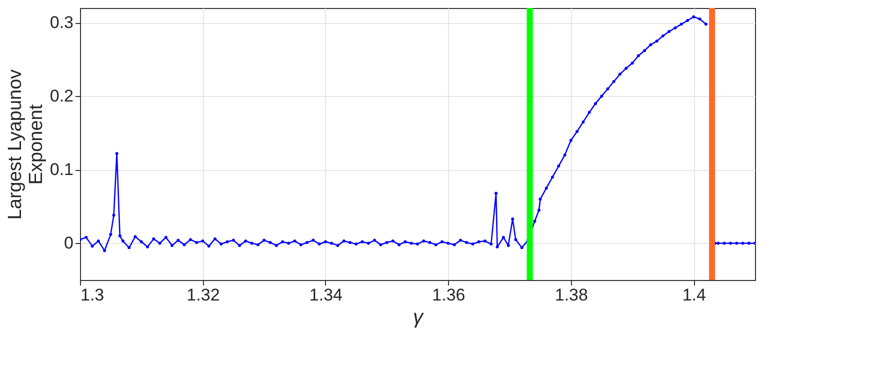 This screenshot has width=872, height=374. I want to click on y-tick-label: 0.3, so click(62, 22).